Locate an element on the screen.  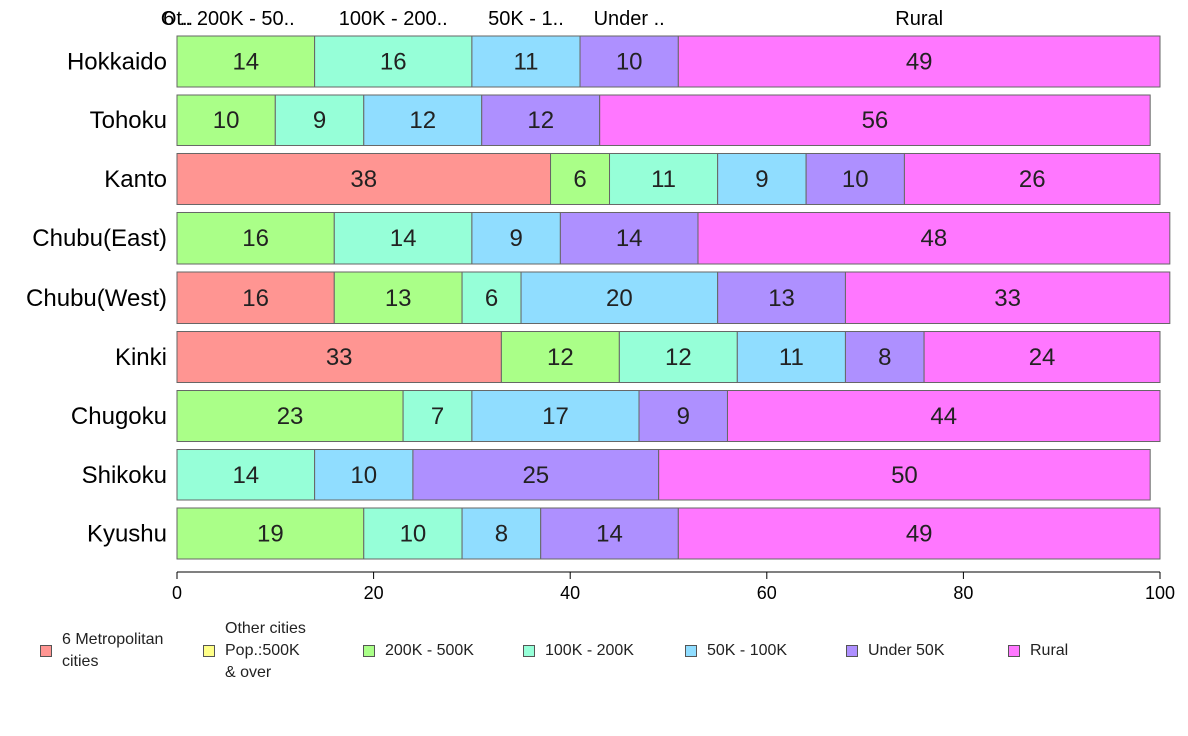
legend-label: 100K - 200K is located at coordinates (589, 650).